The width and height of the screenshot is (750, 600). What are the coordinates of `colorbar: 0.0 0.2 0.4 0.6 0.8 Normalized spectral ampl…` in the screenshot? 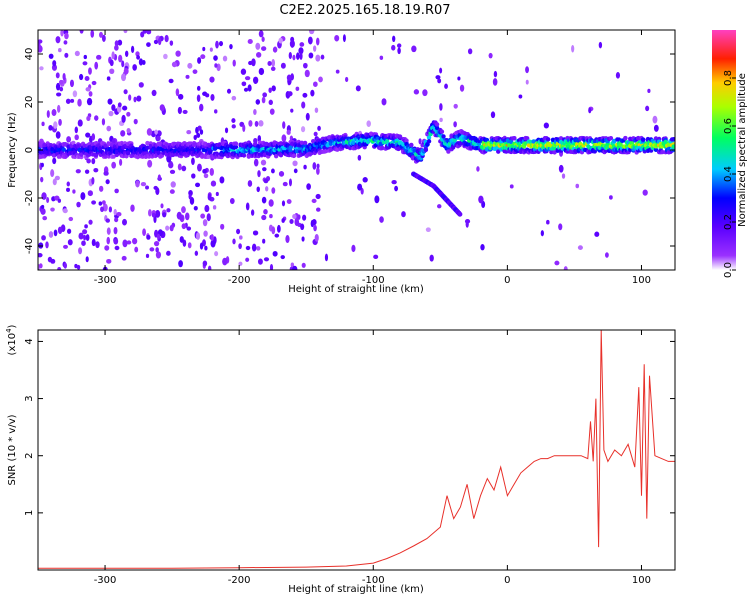 It's located at (730, 154).